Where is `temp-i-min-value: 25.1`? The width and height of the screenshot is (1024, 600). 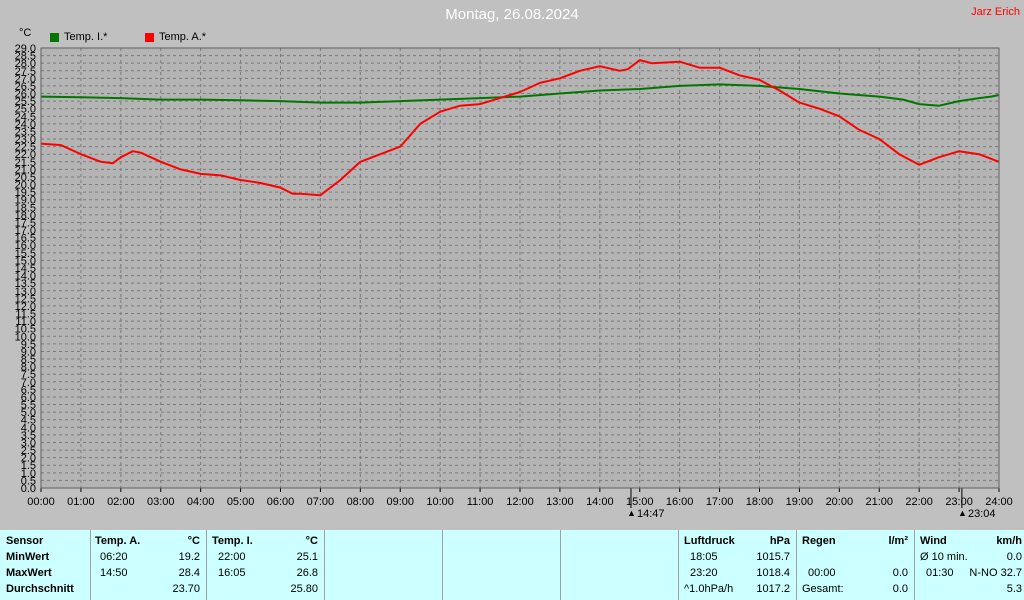
temp-i-min-value: 25.1 is located at coordinates (307, 557).